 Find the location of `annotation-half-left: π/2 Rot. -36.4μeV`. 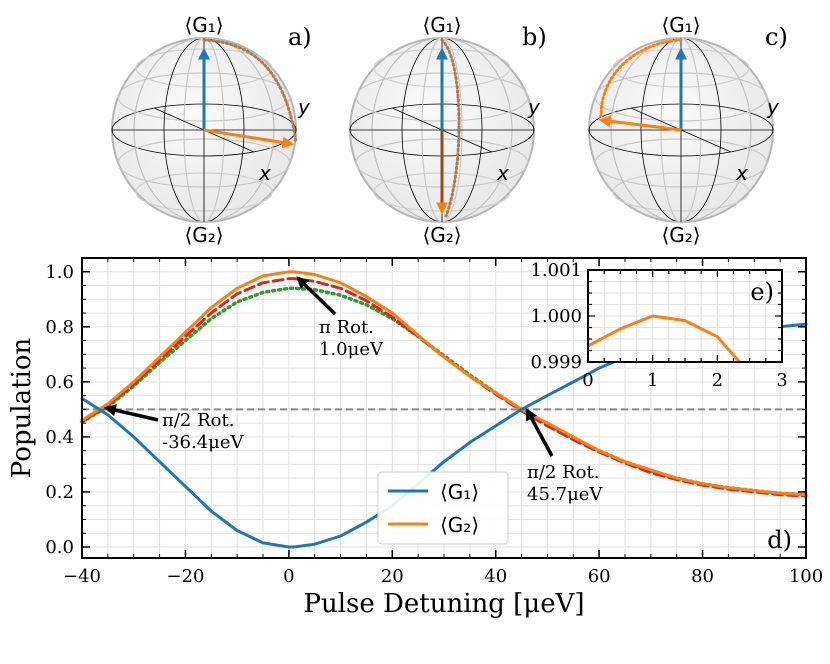

annotation-half-left: π/2 Rot. -36.4μeV is located at coordinates (174, 428).